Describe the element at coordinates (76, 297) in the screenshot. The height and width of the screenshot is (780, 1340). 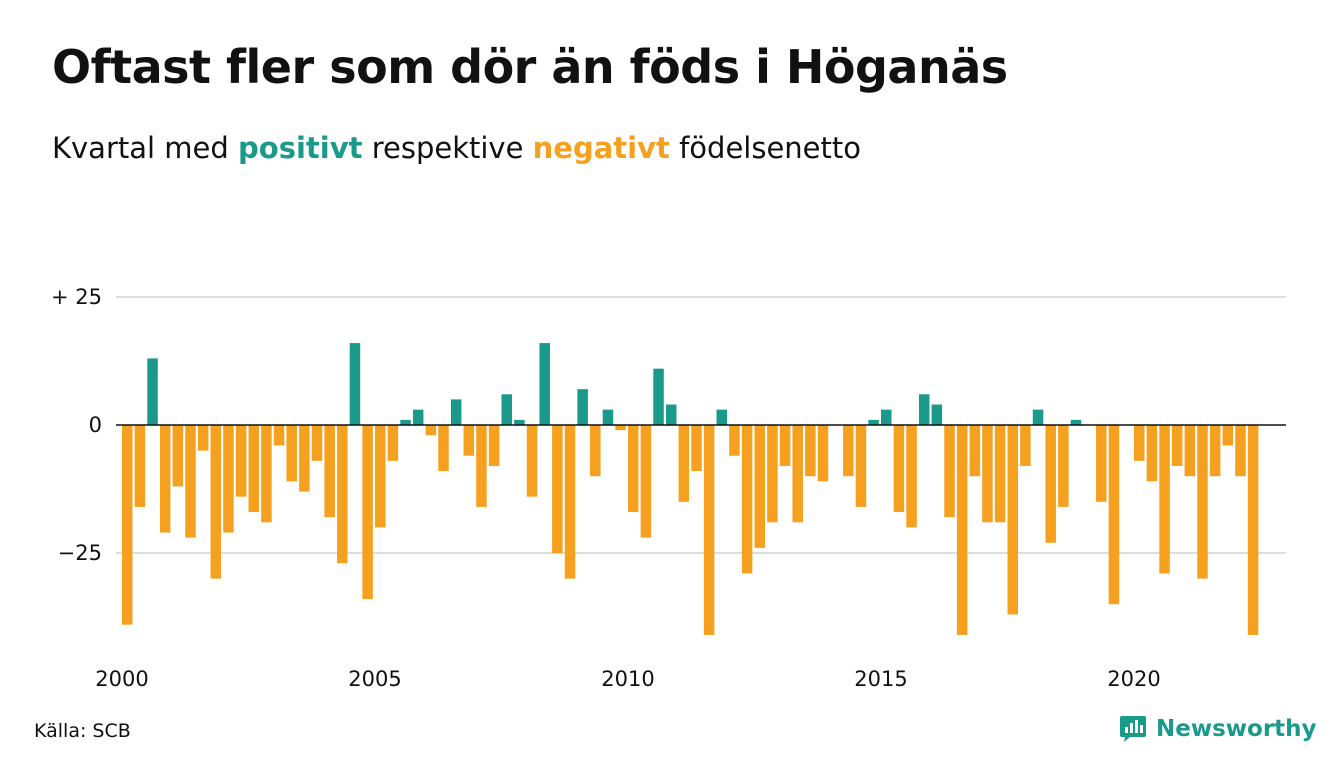
I see `y-tick-label: + 25` at that location.